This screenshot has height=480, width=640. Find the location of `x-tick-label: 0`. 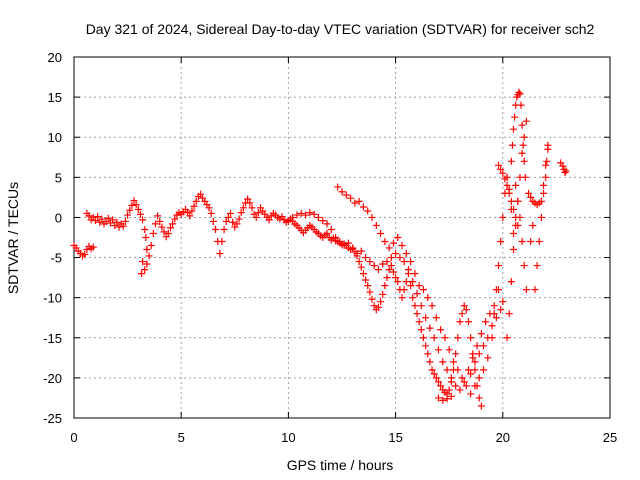

x-tick-label: 0 is located at coordinates (73, 437).